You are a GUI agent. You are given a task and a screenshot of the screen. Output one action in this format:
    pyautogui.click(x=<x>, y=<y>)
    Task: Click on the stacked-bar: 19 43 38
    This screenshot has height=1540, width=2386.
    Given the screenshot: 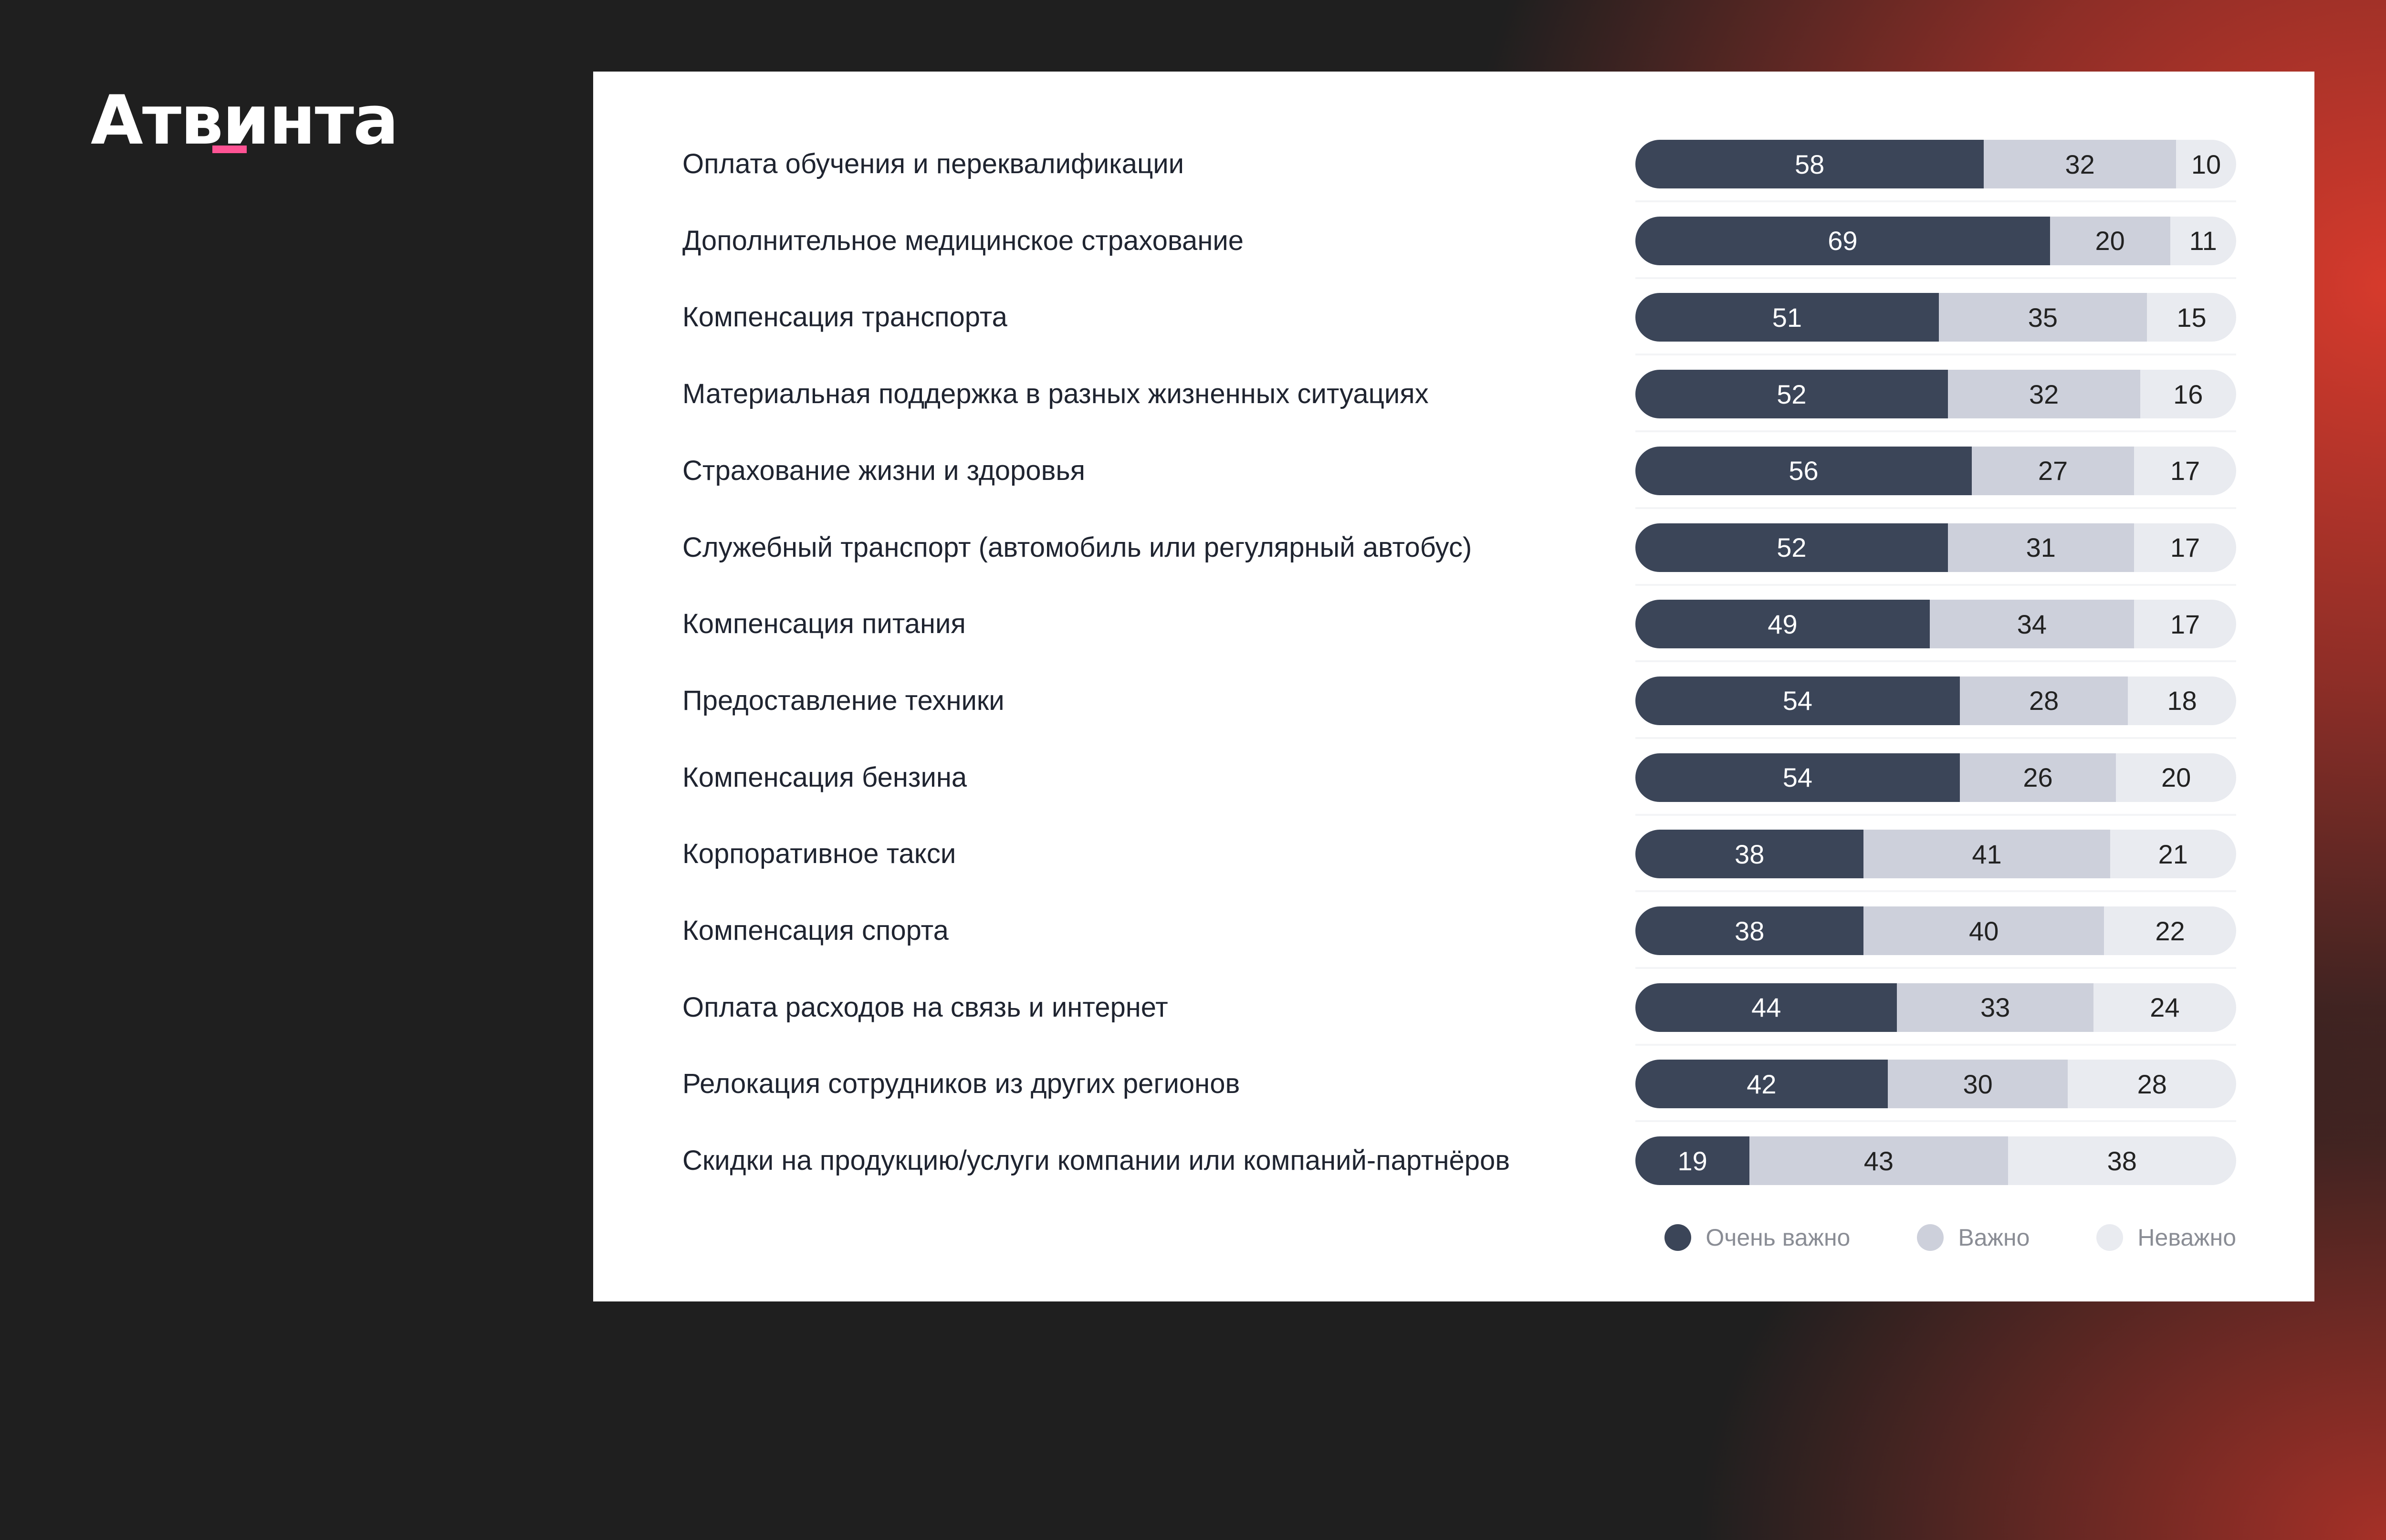 What is the action you would take?
    pyautogui.click(x=1935, y=1161)
    